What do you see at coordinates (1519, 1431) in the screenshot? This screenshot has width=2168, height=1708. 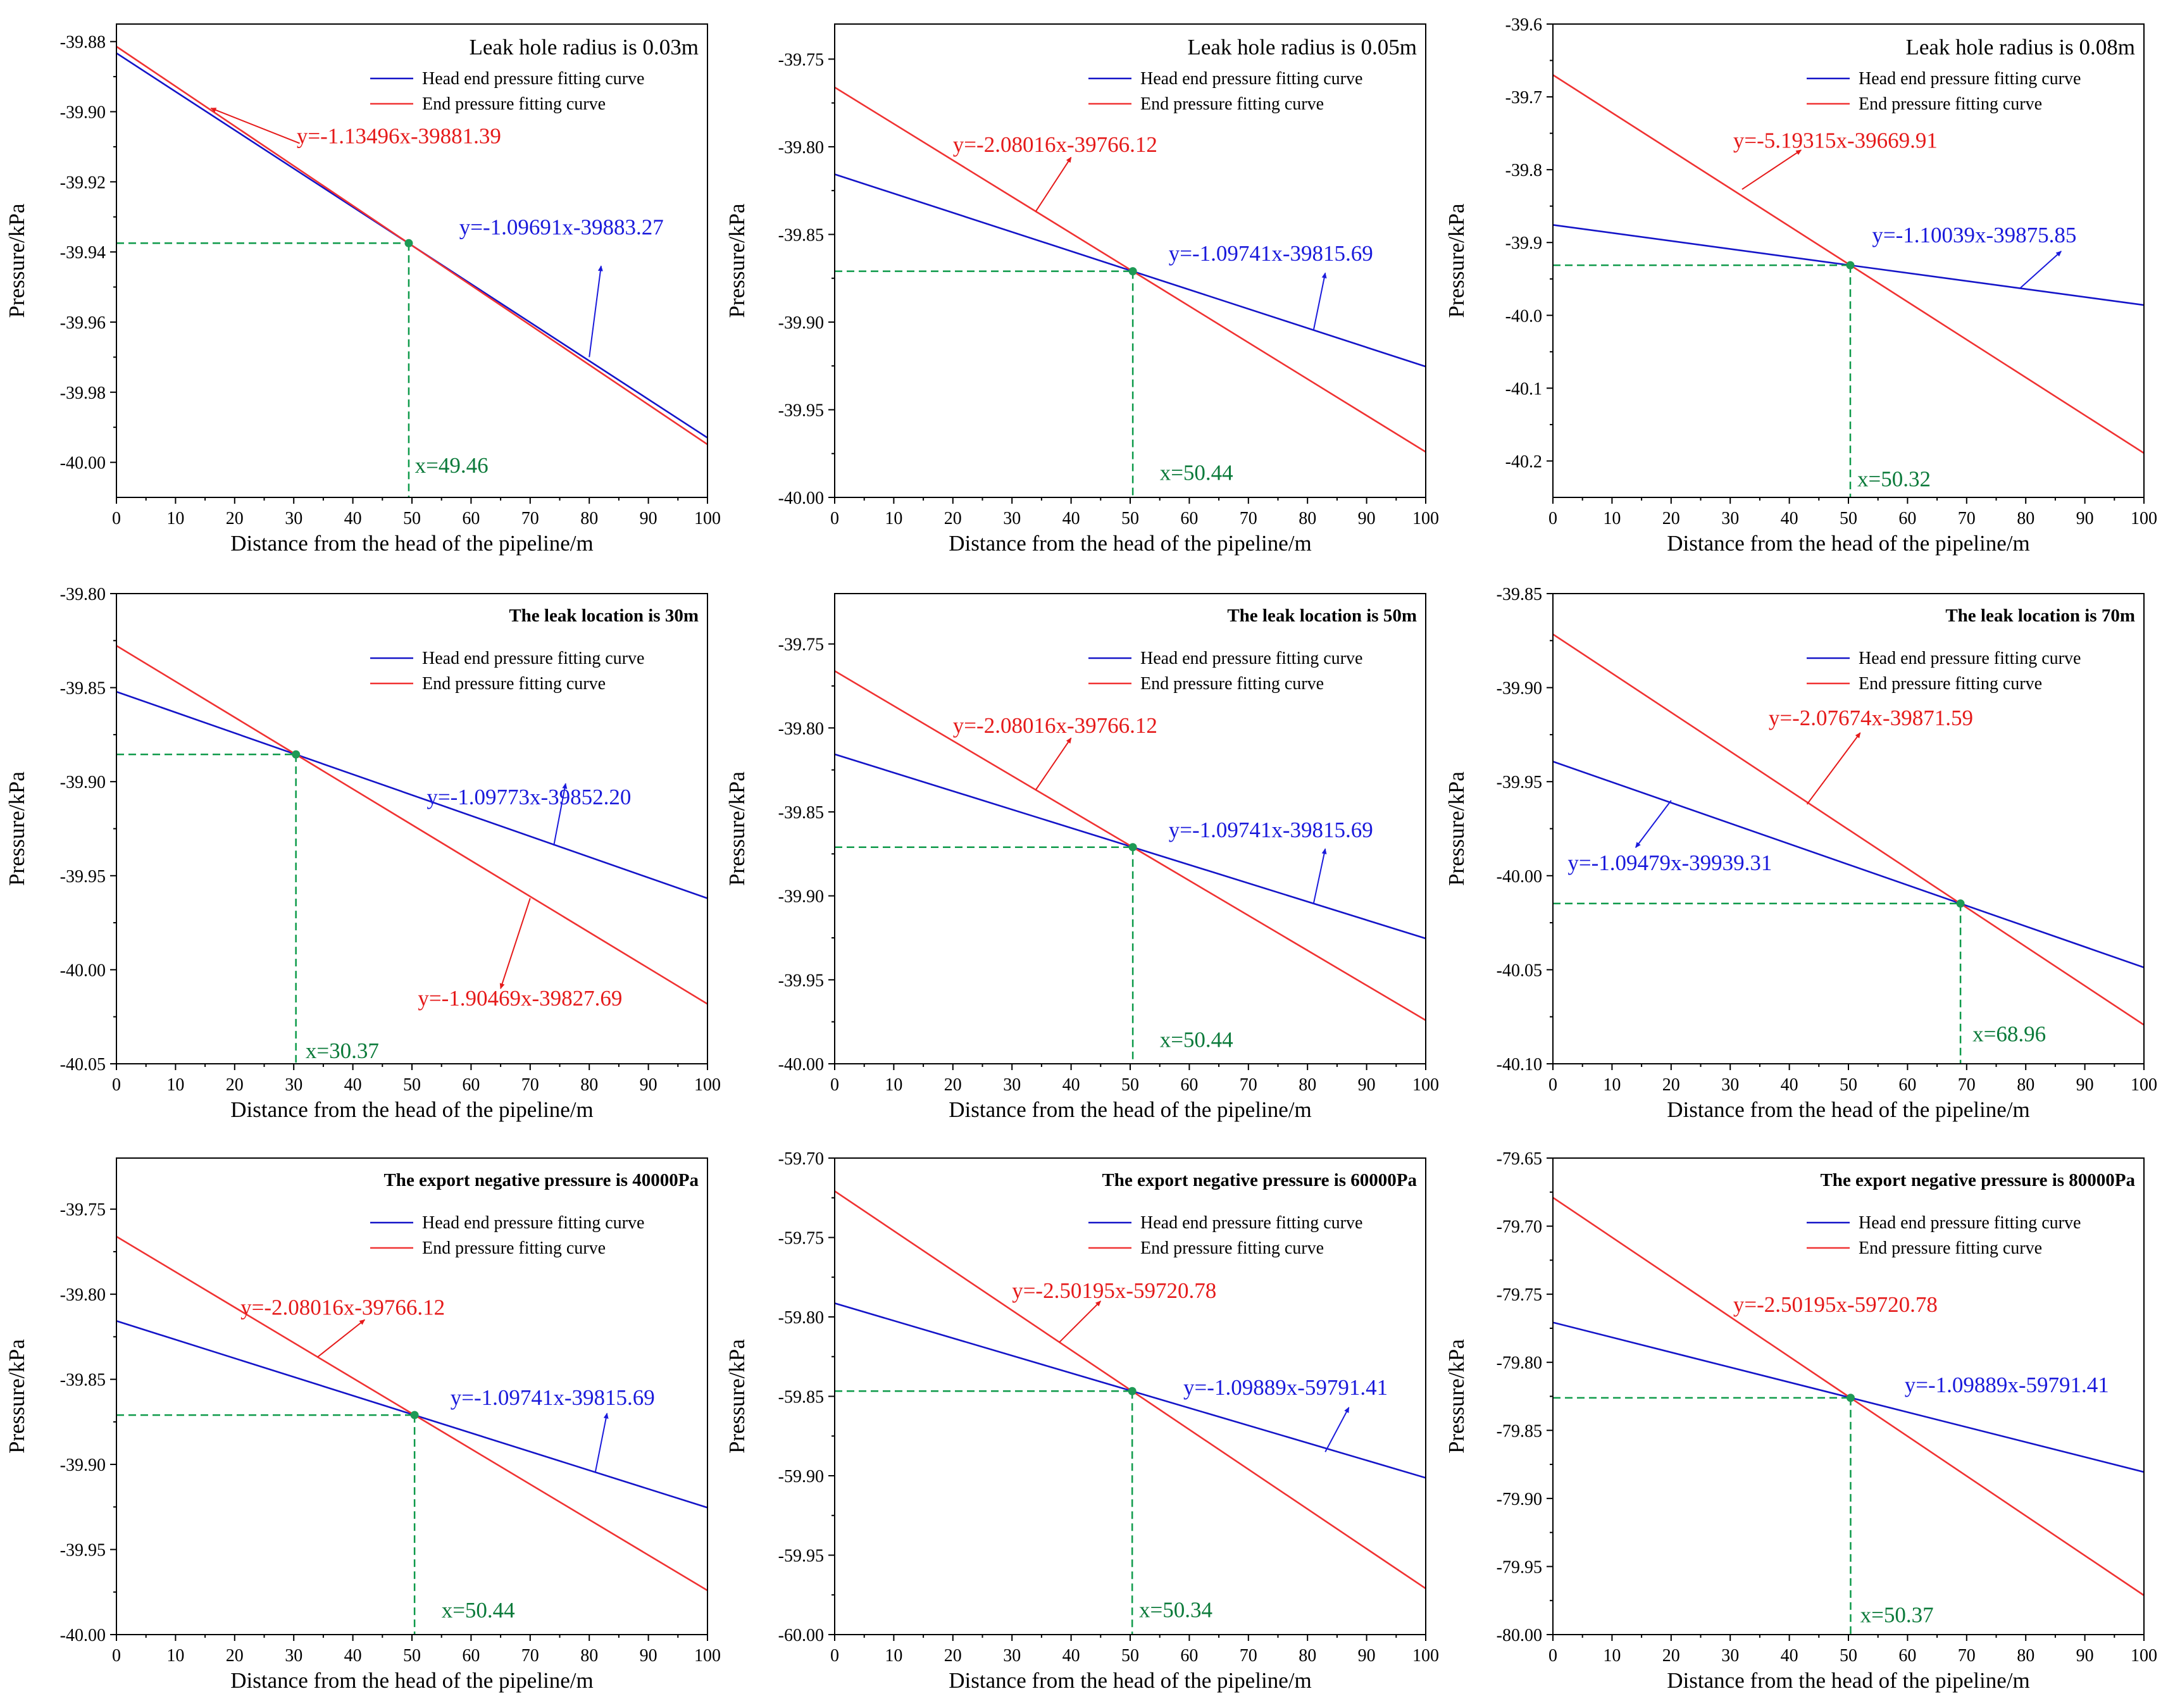 I see `y-tick-label: -79.85` at bounding box center [1519, 1431].